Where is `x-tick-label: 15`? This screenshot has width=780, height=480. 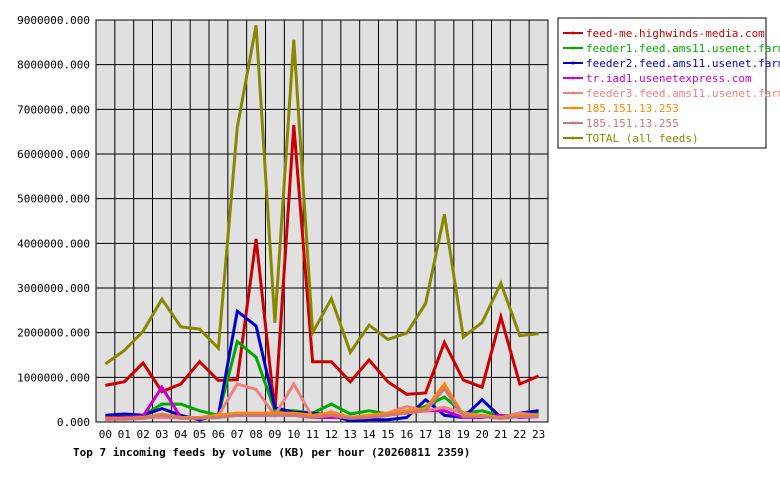
x-tick-label: 15 is located at coordinates (387, 434).